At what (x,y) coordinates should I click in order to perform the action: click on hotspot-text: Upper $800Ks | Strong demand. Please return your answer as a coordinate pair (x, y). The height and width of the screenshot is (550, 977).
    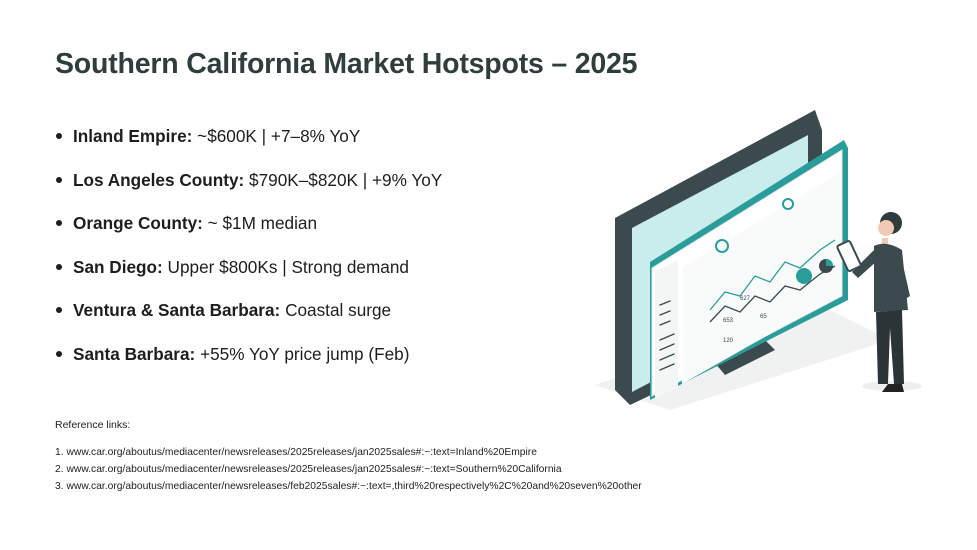
    Looking at the image, I should click on (288, 266).